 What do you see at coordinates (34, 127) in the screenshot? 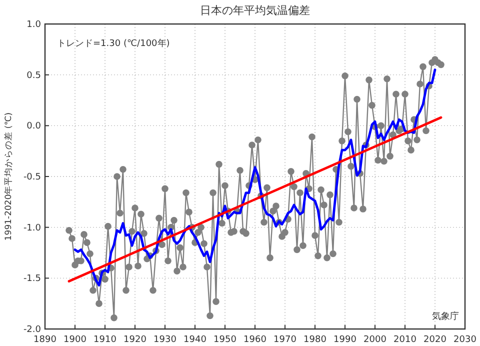
I see `y-tick-label: 0.0` at bounding box center [34, 127].